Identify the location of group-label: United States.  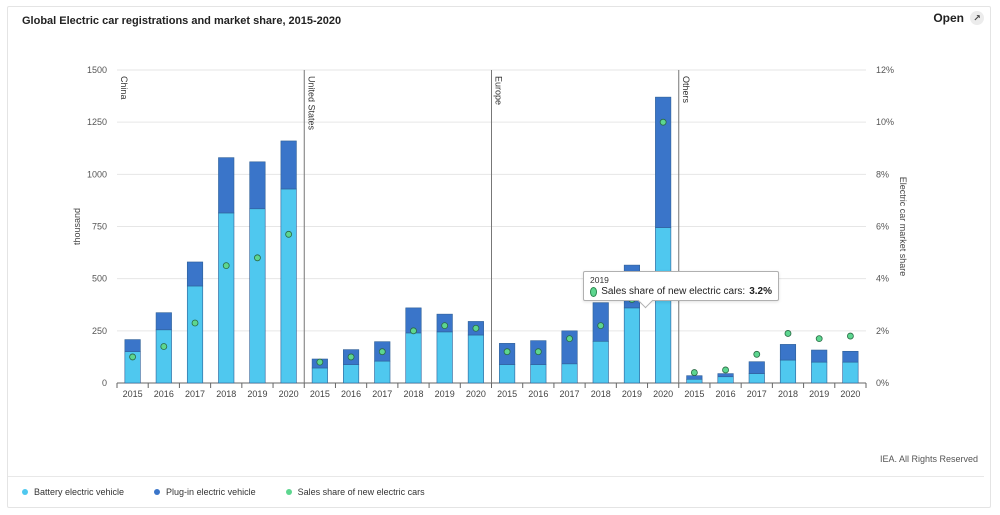
(311, 103).